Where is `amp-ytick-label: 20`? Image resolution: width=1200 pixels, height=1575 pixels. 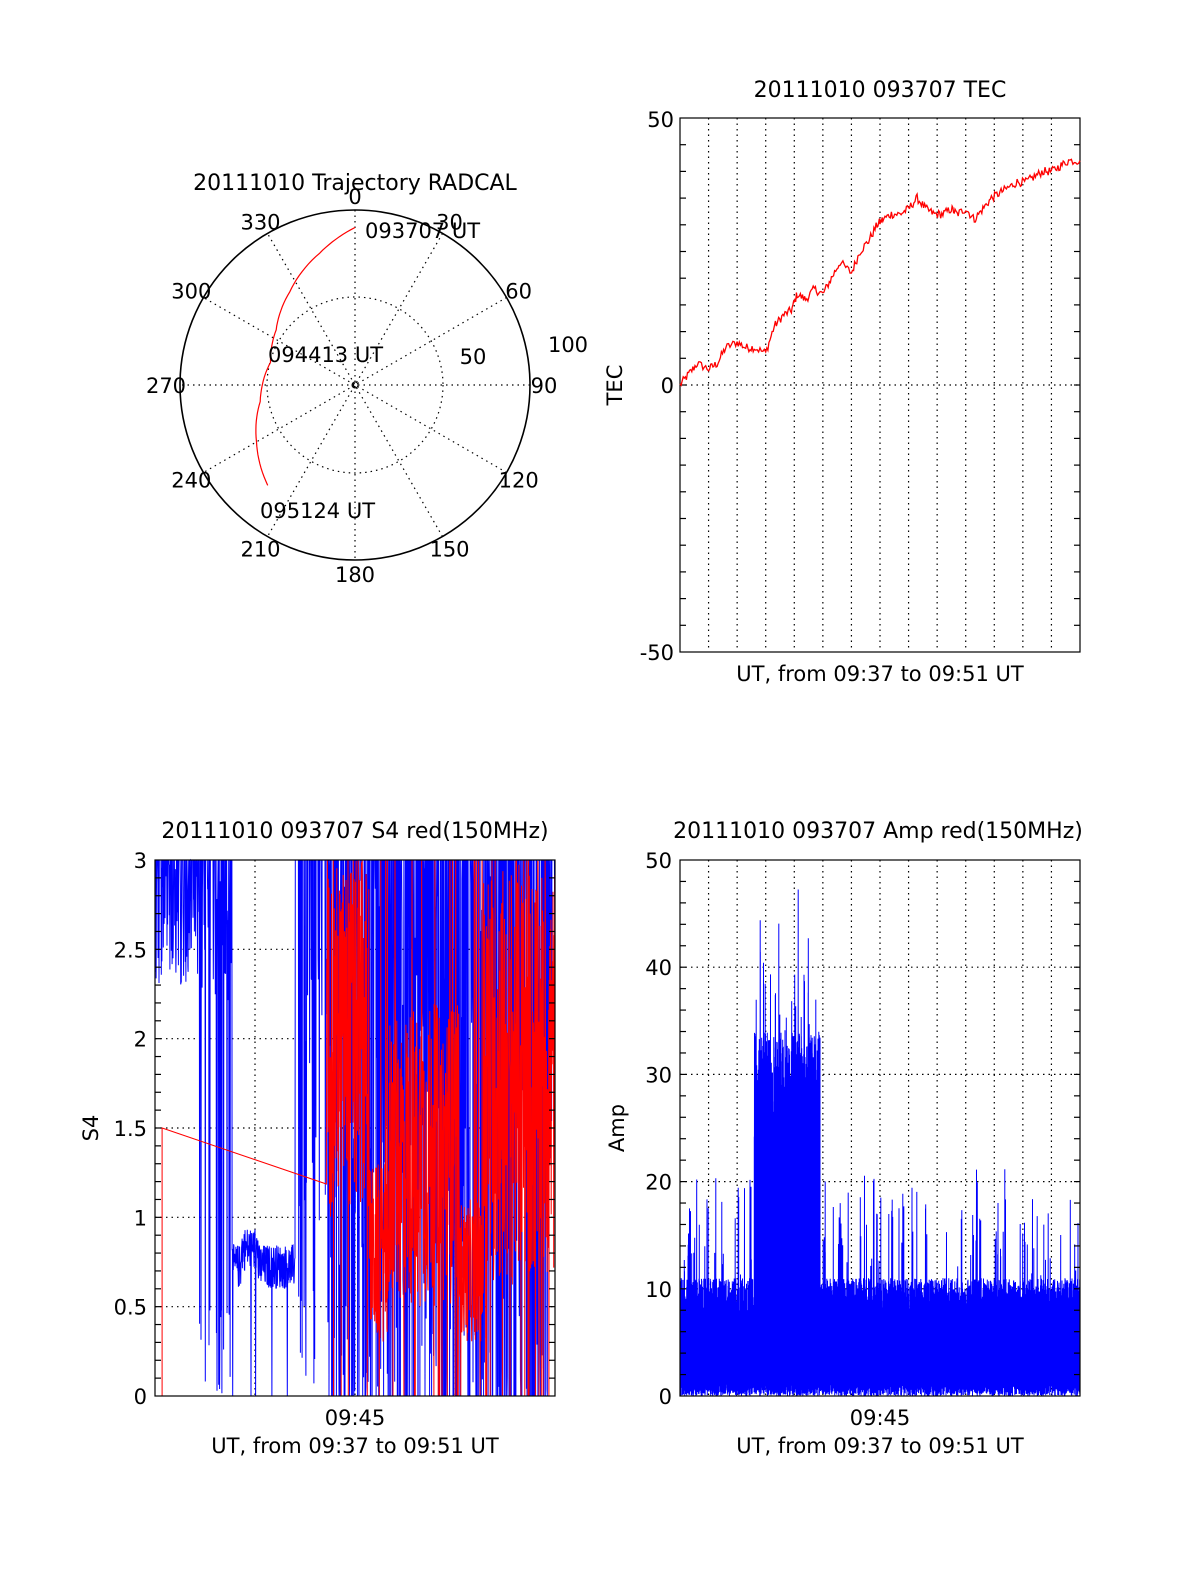
amp-ytick-label: 20 is located at coordinates (658, 1183).